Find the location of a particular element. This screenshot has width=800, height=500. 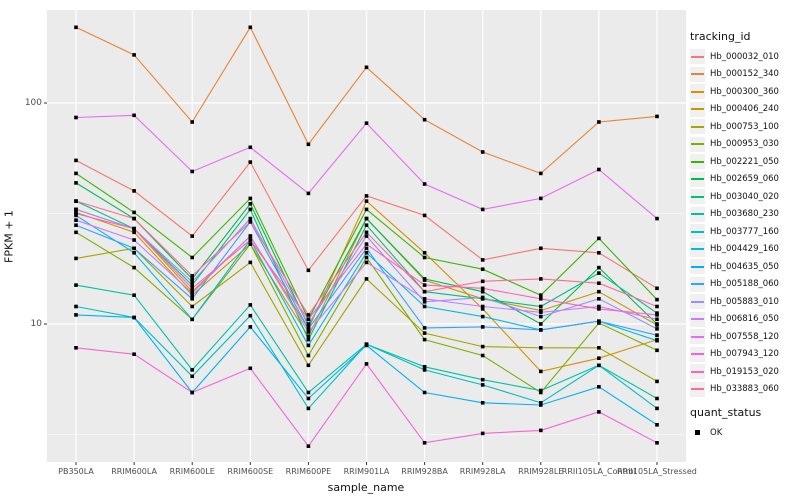

legend-entry-Hb_019153_020: Hb_019153_020 is located at coordinates (744, 372).